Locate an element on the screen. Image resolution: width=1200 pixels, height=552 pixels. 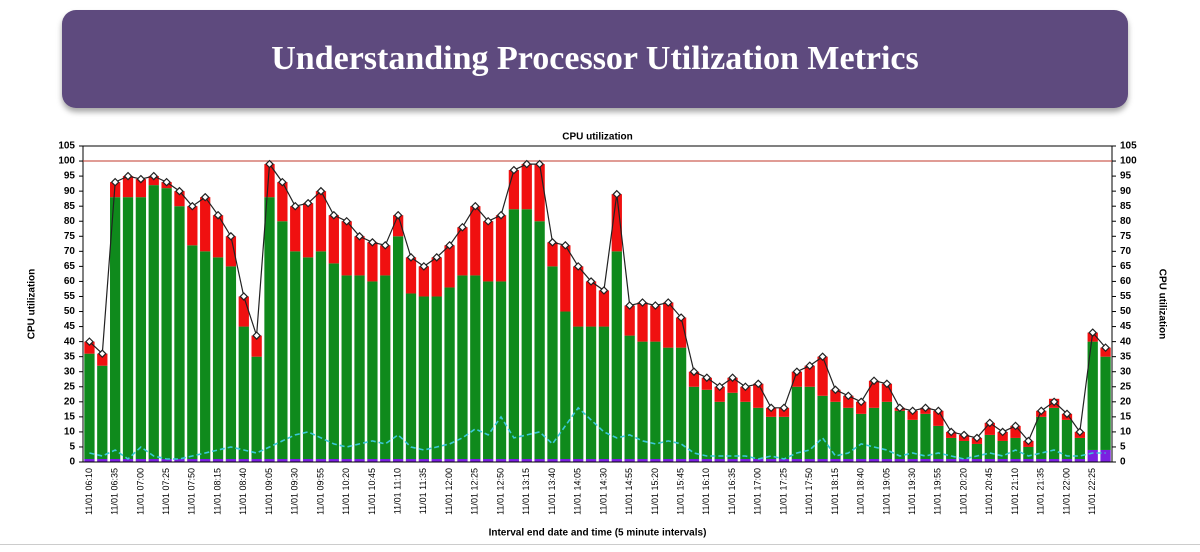
y-tick-label: 15 is located at coordinates (70, 416).